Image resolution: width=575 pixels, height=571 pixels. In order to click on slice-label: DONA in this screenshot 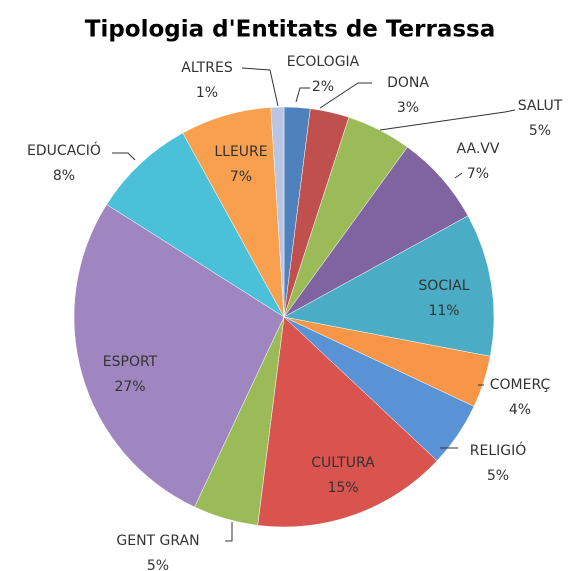, I will do `click(408, 83)`.